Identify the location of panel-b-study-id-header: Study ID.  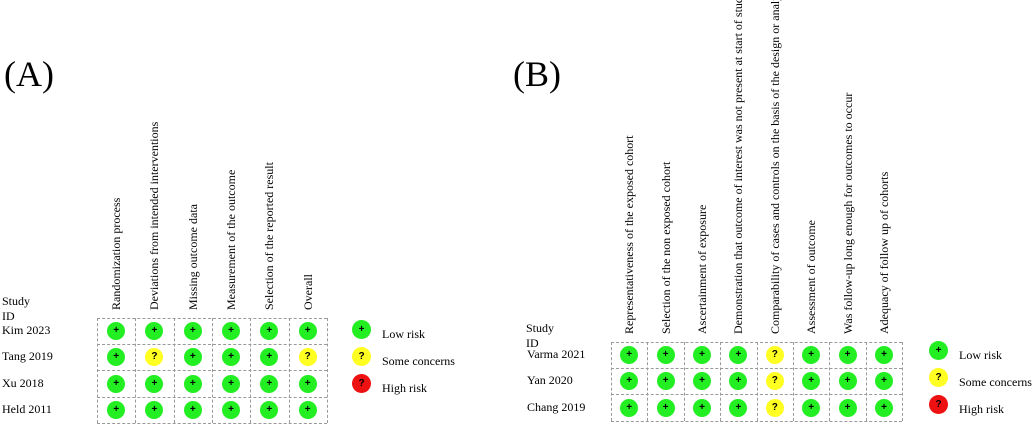
(540, 335).